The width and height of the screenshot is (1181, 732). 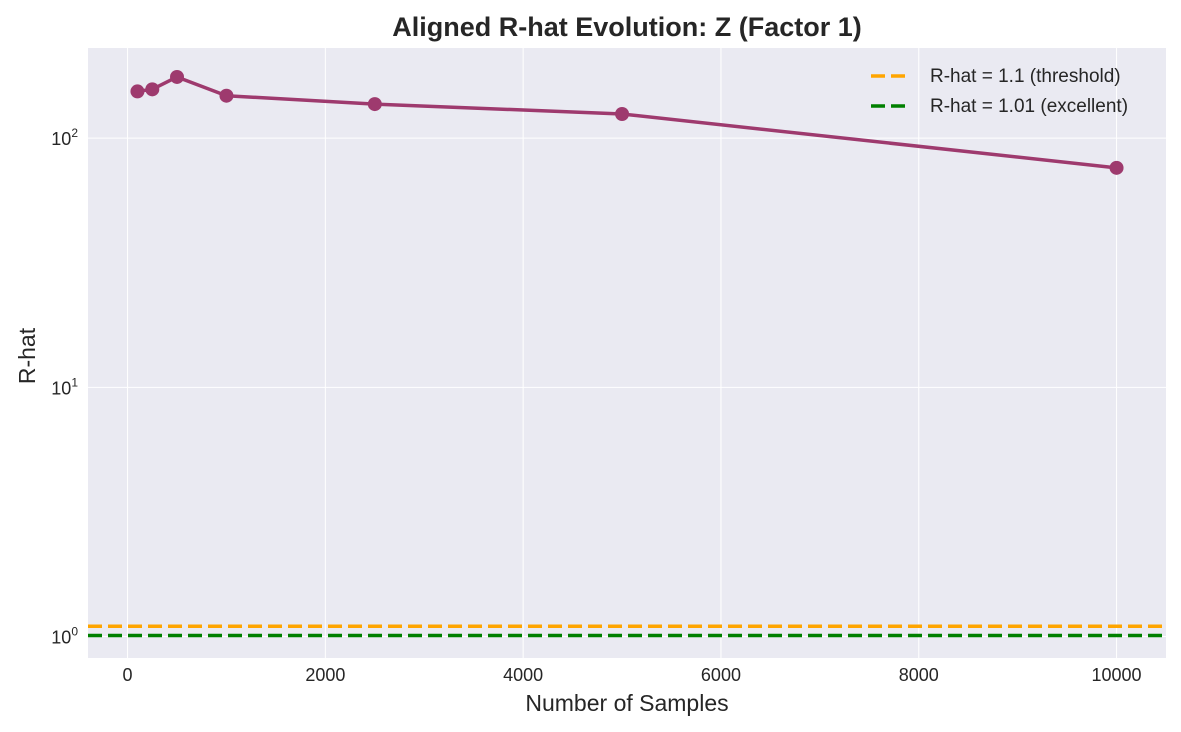 I want to click on y-tick-label: 10², so click(x=64, y=137).